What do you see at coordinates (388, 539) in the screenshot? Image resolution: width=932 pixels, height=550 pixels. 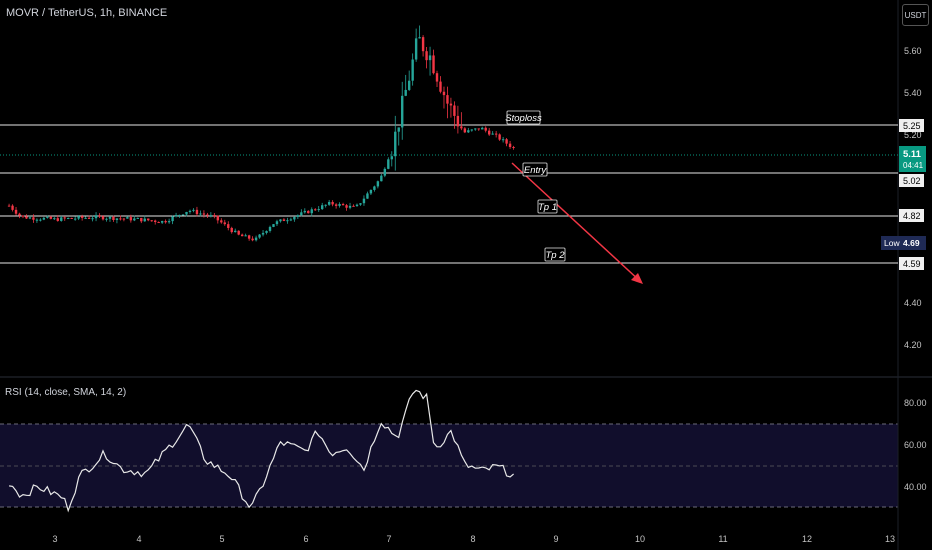 I see `time-tick: 7` at bounding box center [388, 539].